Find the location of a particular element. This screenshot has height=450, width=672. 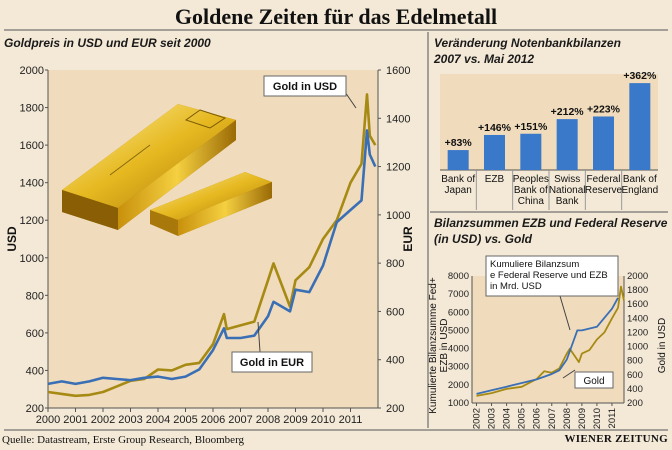

small-y-left-tick-label: 7000 is located at coordinates (458, 294).